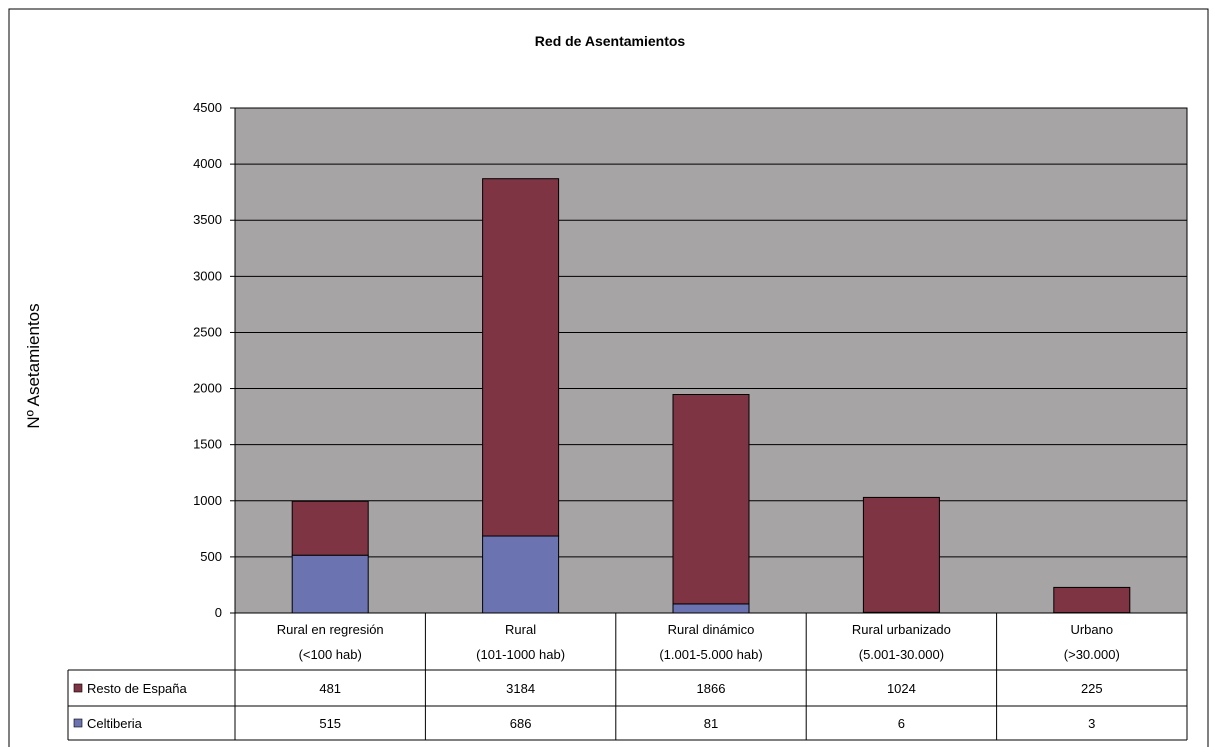 The height and width of the screenshot is (747, 1215). I want to click on y-tick-label: 2500, so click(207, 331).